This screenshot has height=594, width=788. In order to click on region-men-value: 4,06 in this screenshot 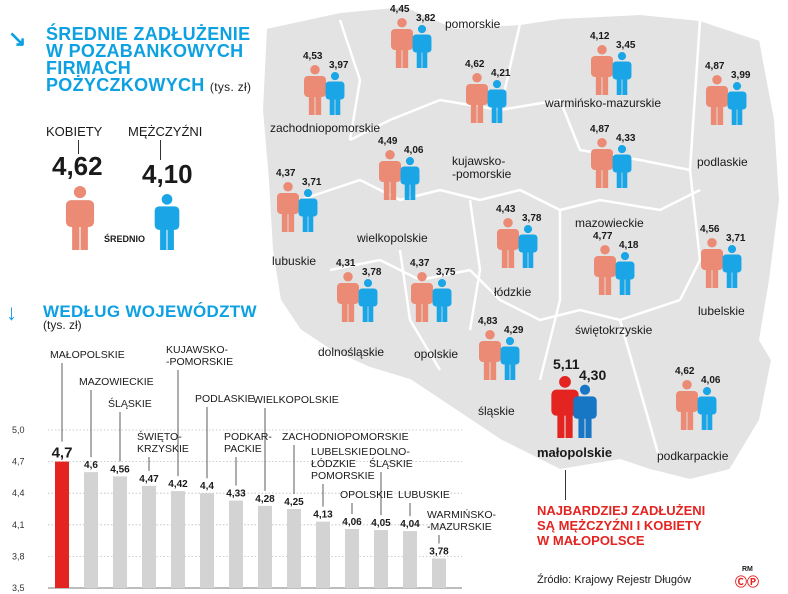, I will do `click(414, 150)`.